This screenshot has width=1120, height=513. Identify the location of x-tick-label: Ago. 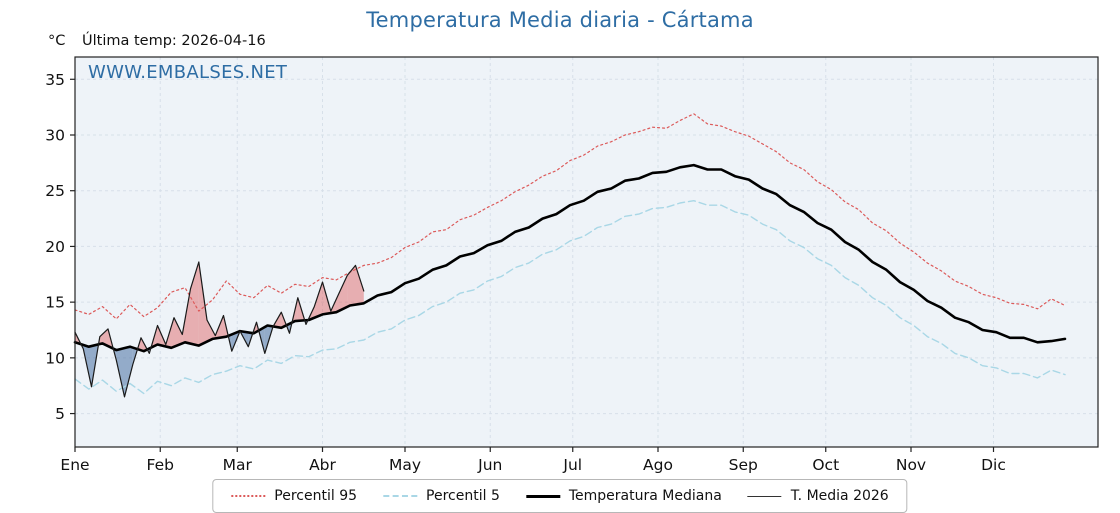
(658, 465).